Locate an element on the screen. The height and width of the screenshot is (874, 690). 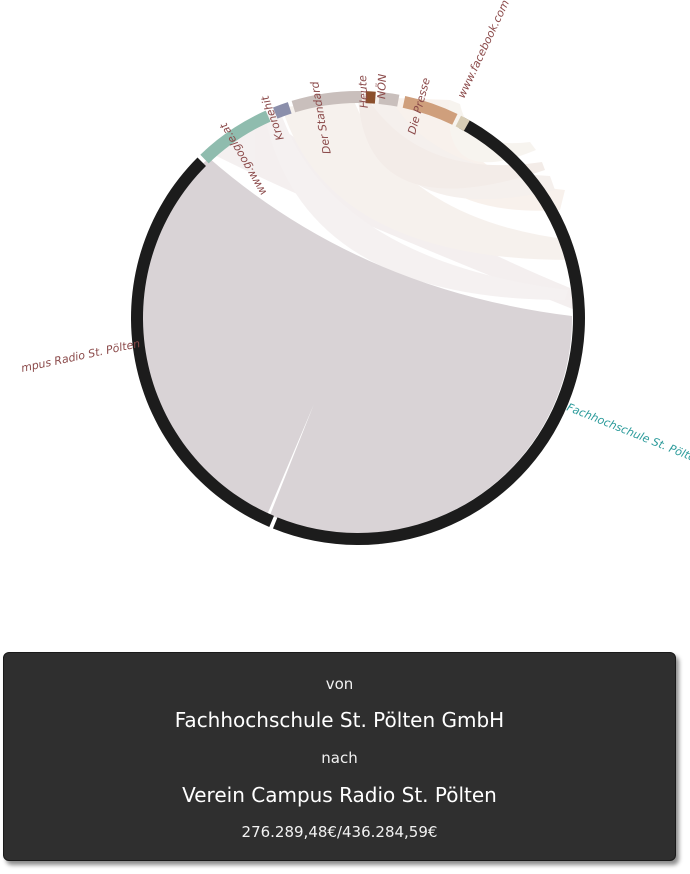
arc-campus-radio is located at coordinates (202, 342).